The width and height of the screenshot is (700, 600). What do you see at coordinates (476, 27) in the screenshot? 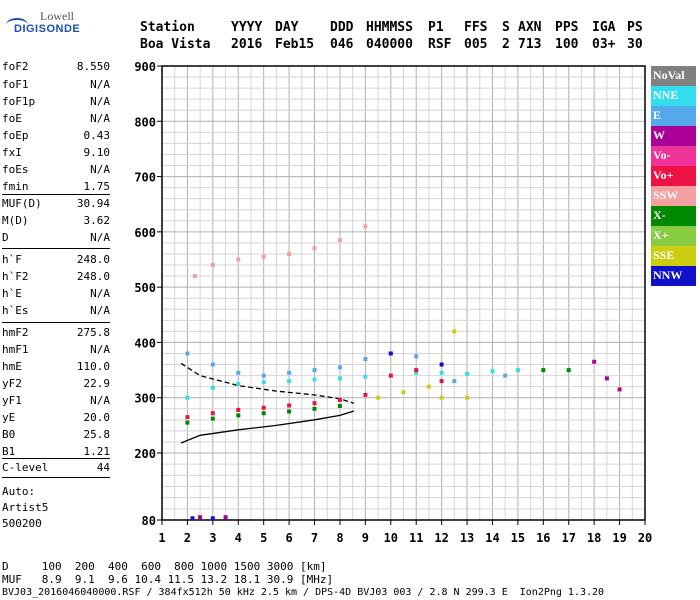
I see `header-ffs-label: FFS` at bounding box center [476, 27].